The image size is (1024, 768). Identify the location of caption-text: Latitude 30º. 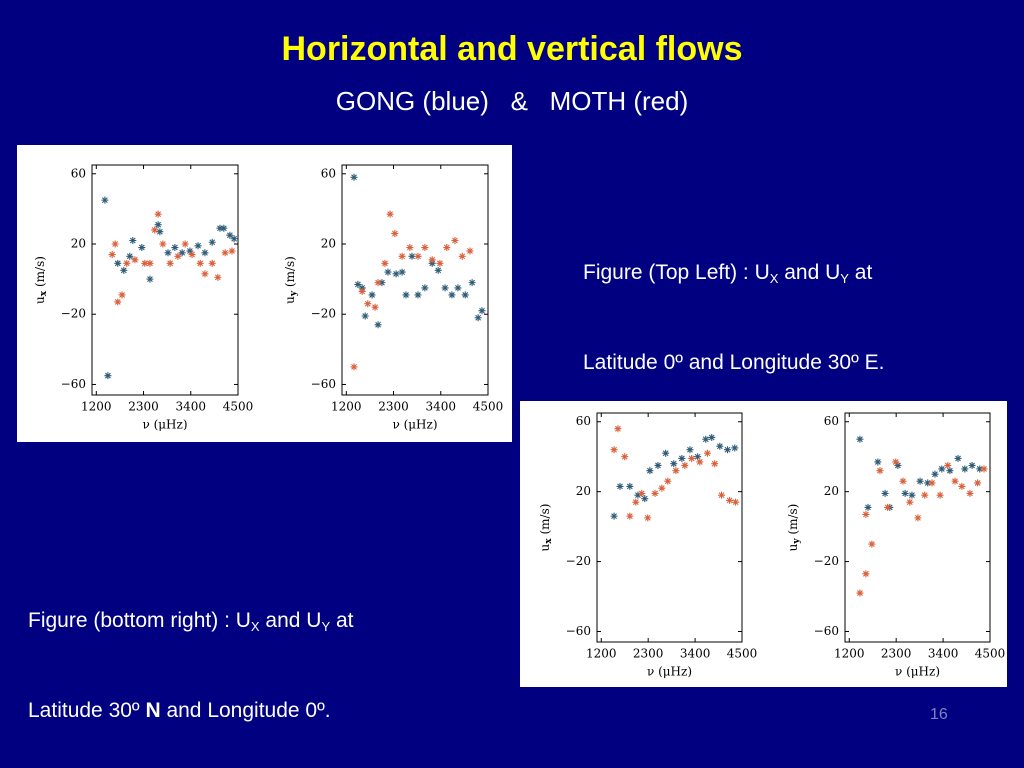
(87, 710).